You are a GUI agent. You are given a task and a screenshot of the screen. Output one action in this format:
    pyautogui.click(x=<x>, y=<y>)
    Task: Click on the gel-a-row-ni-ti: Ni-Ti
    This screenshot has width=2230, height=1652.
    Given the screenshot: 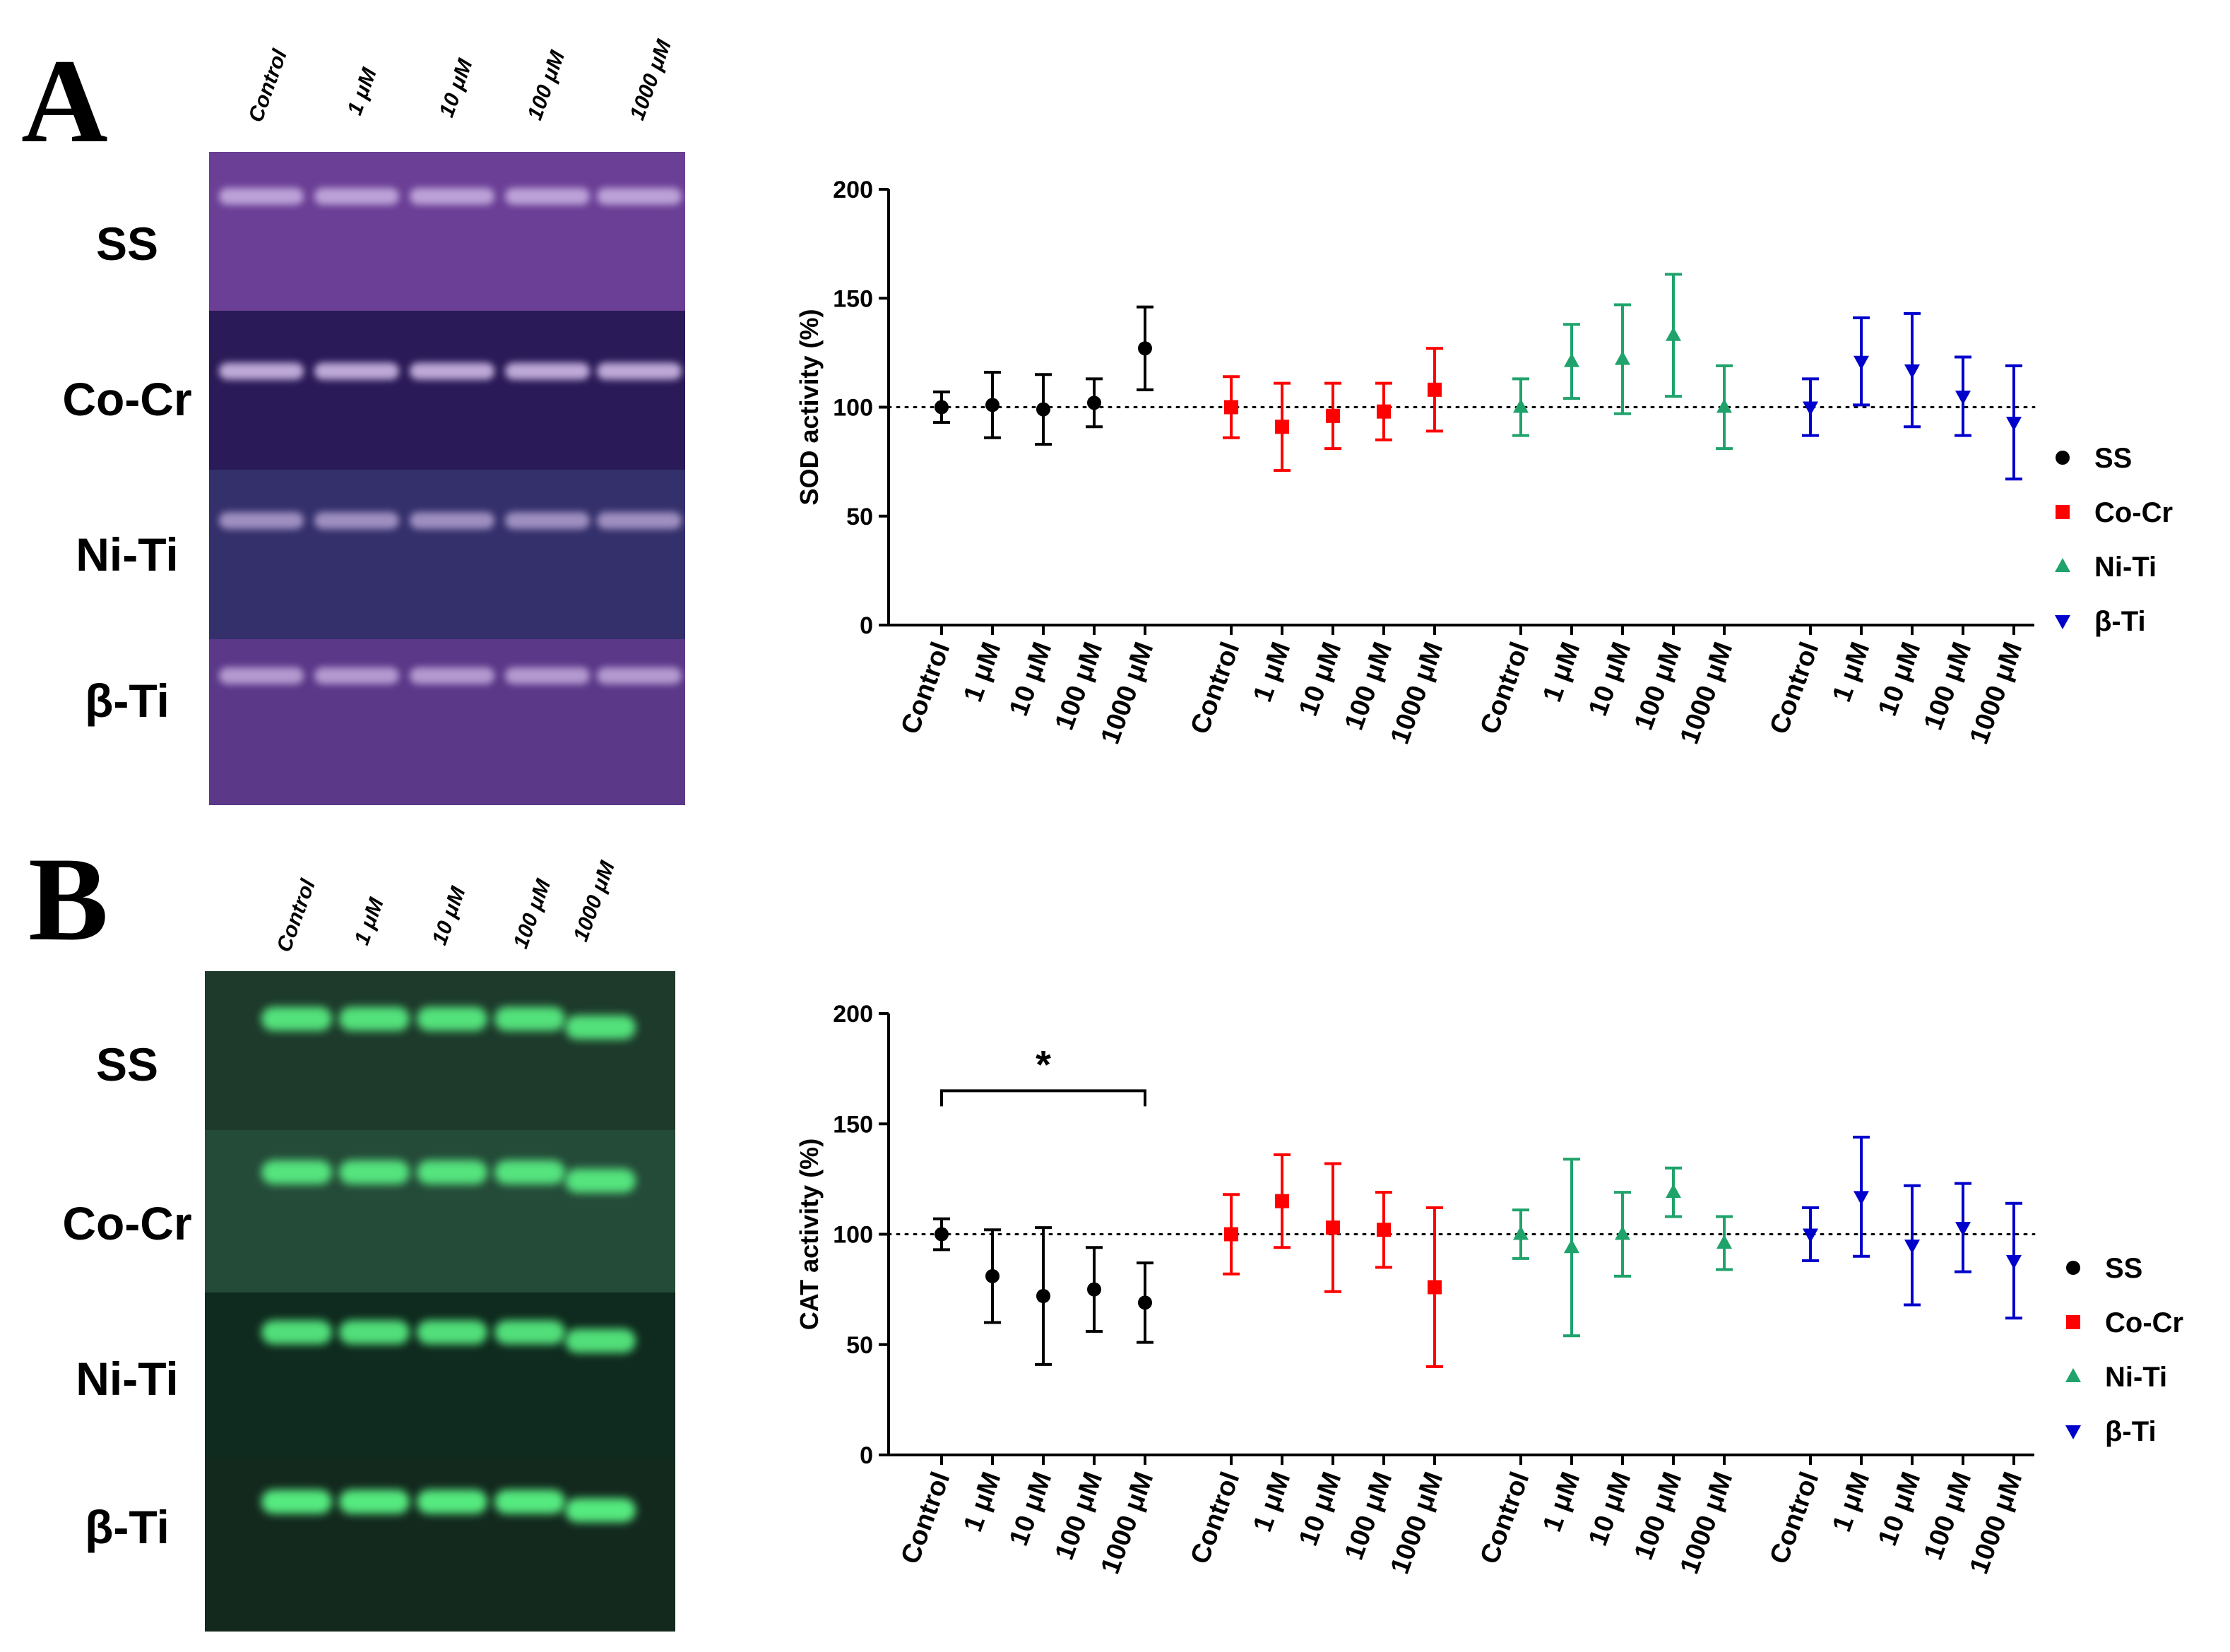 What is the action you would take?
    pyautogui.click(x=127, y=554)
    